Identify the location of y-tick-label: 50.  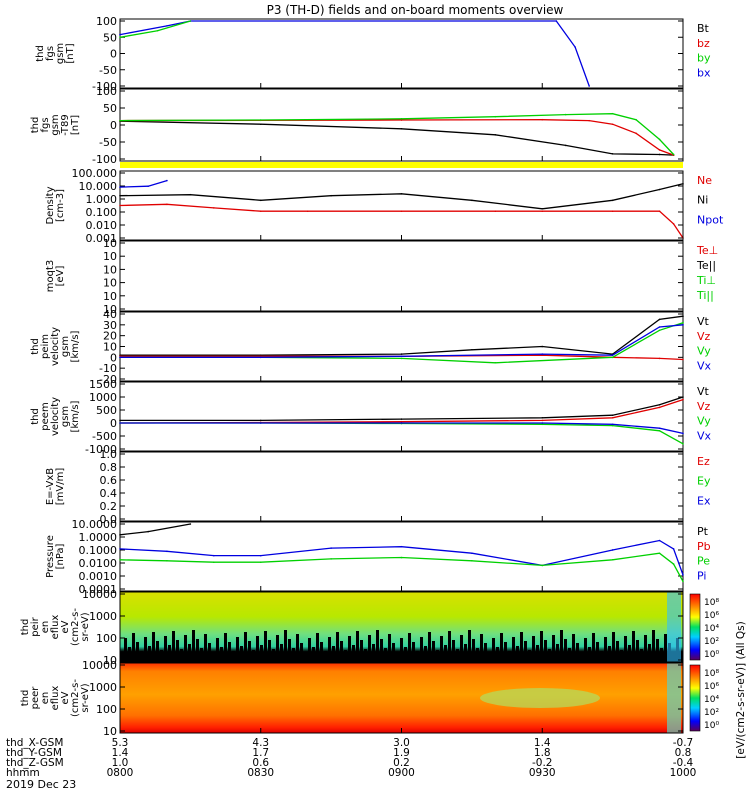
(110, 37).